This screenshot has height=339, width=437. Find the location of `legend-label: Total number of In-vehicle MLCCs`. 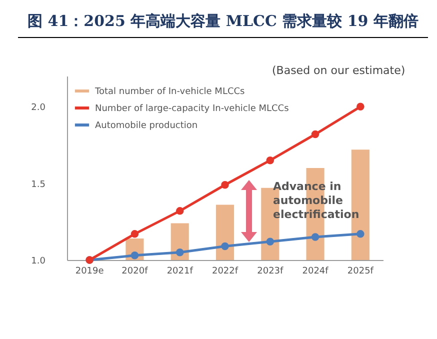

legend-label: Total number of In-vehicle MLCCs is located at coordinates (170, 92).